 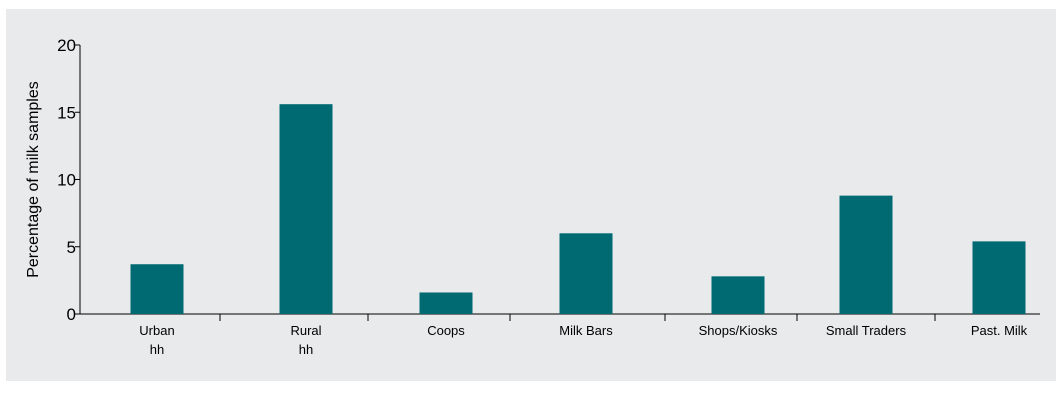 I want to click on y-tick-label: 20, so click(x=66, y=45).